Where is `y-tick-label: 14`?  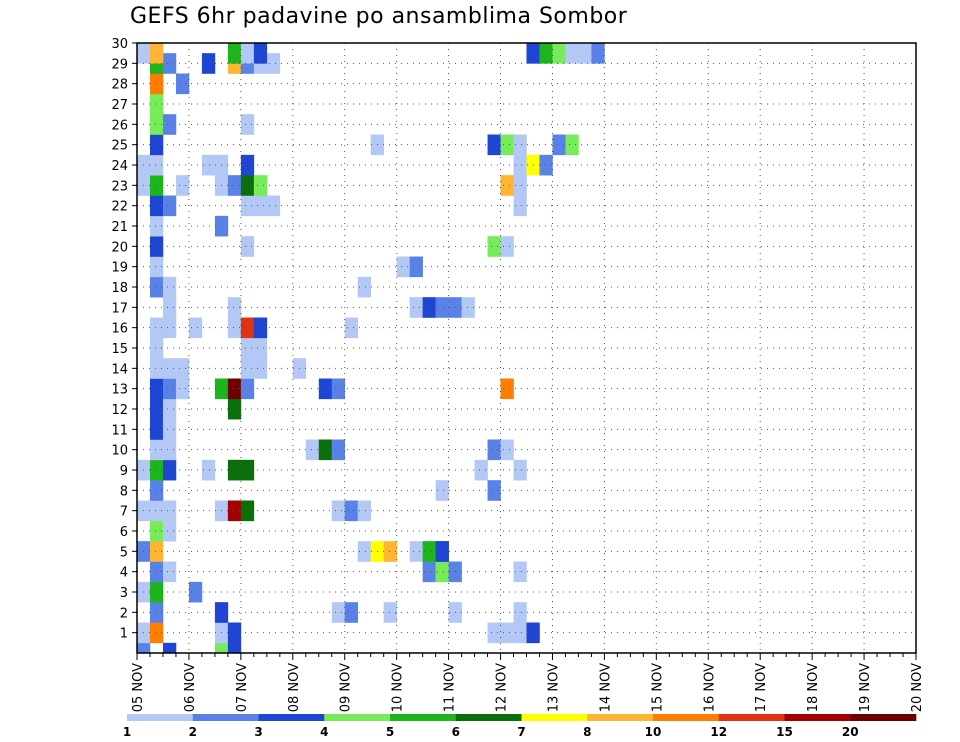 y-tick-label: 14 is located at coordinates (119, 369).